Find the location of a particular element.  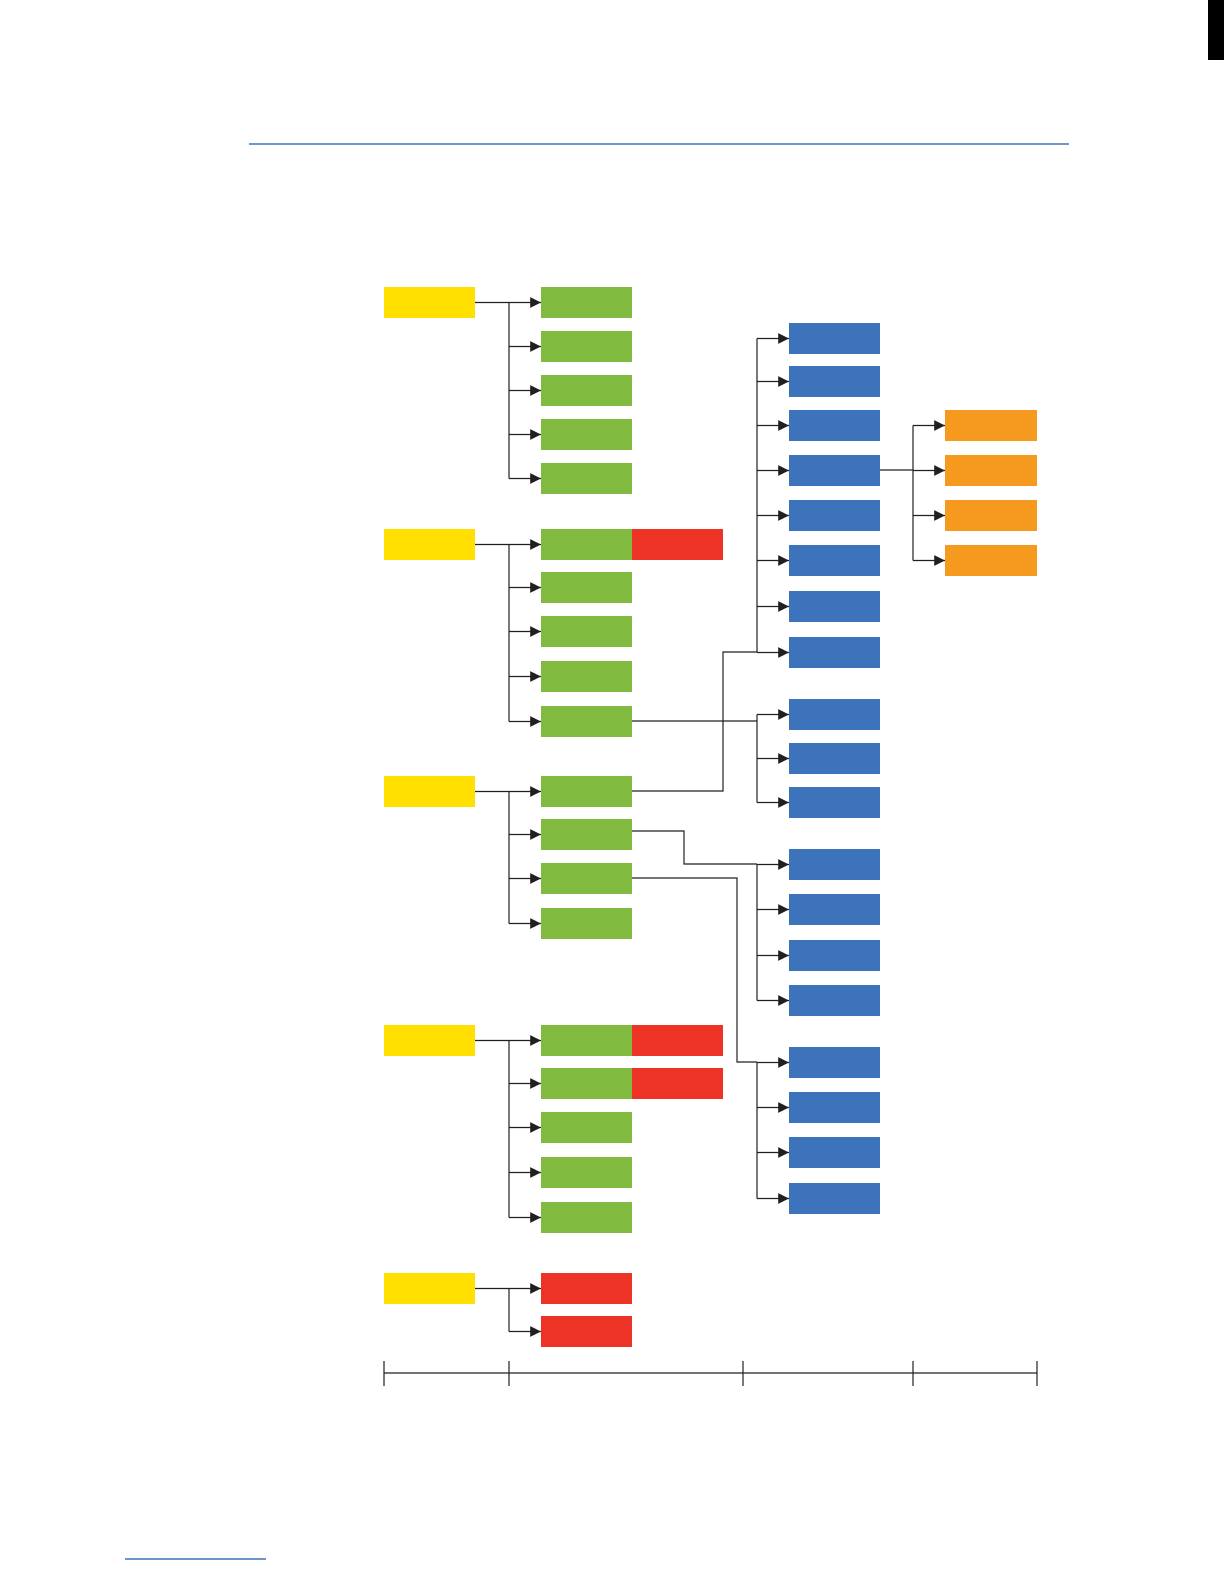

page-edge-mark is located at coordinates (1216, 30).